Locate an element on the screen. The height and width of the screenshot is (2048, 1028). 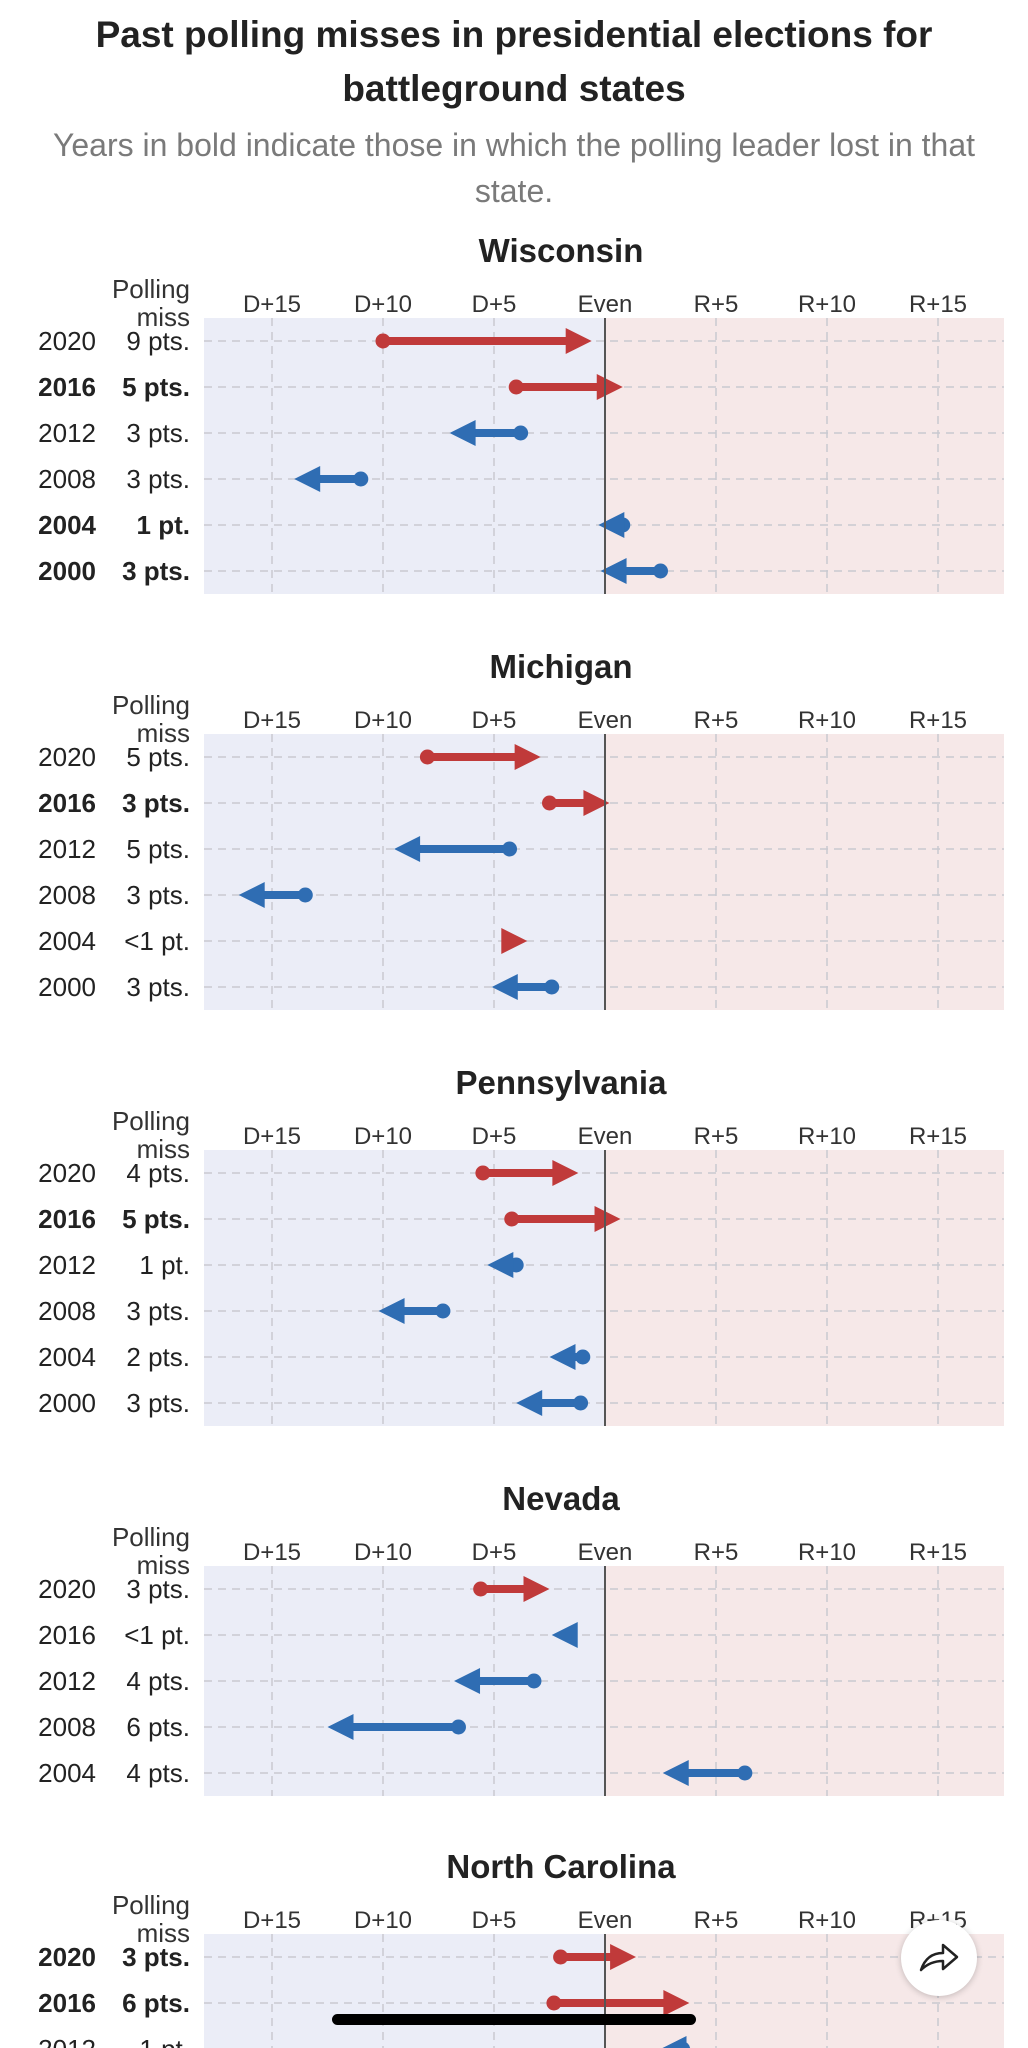
row-miss-label: 1 pt. is located at coordinates (164, 2041).